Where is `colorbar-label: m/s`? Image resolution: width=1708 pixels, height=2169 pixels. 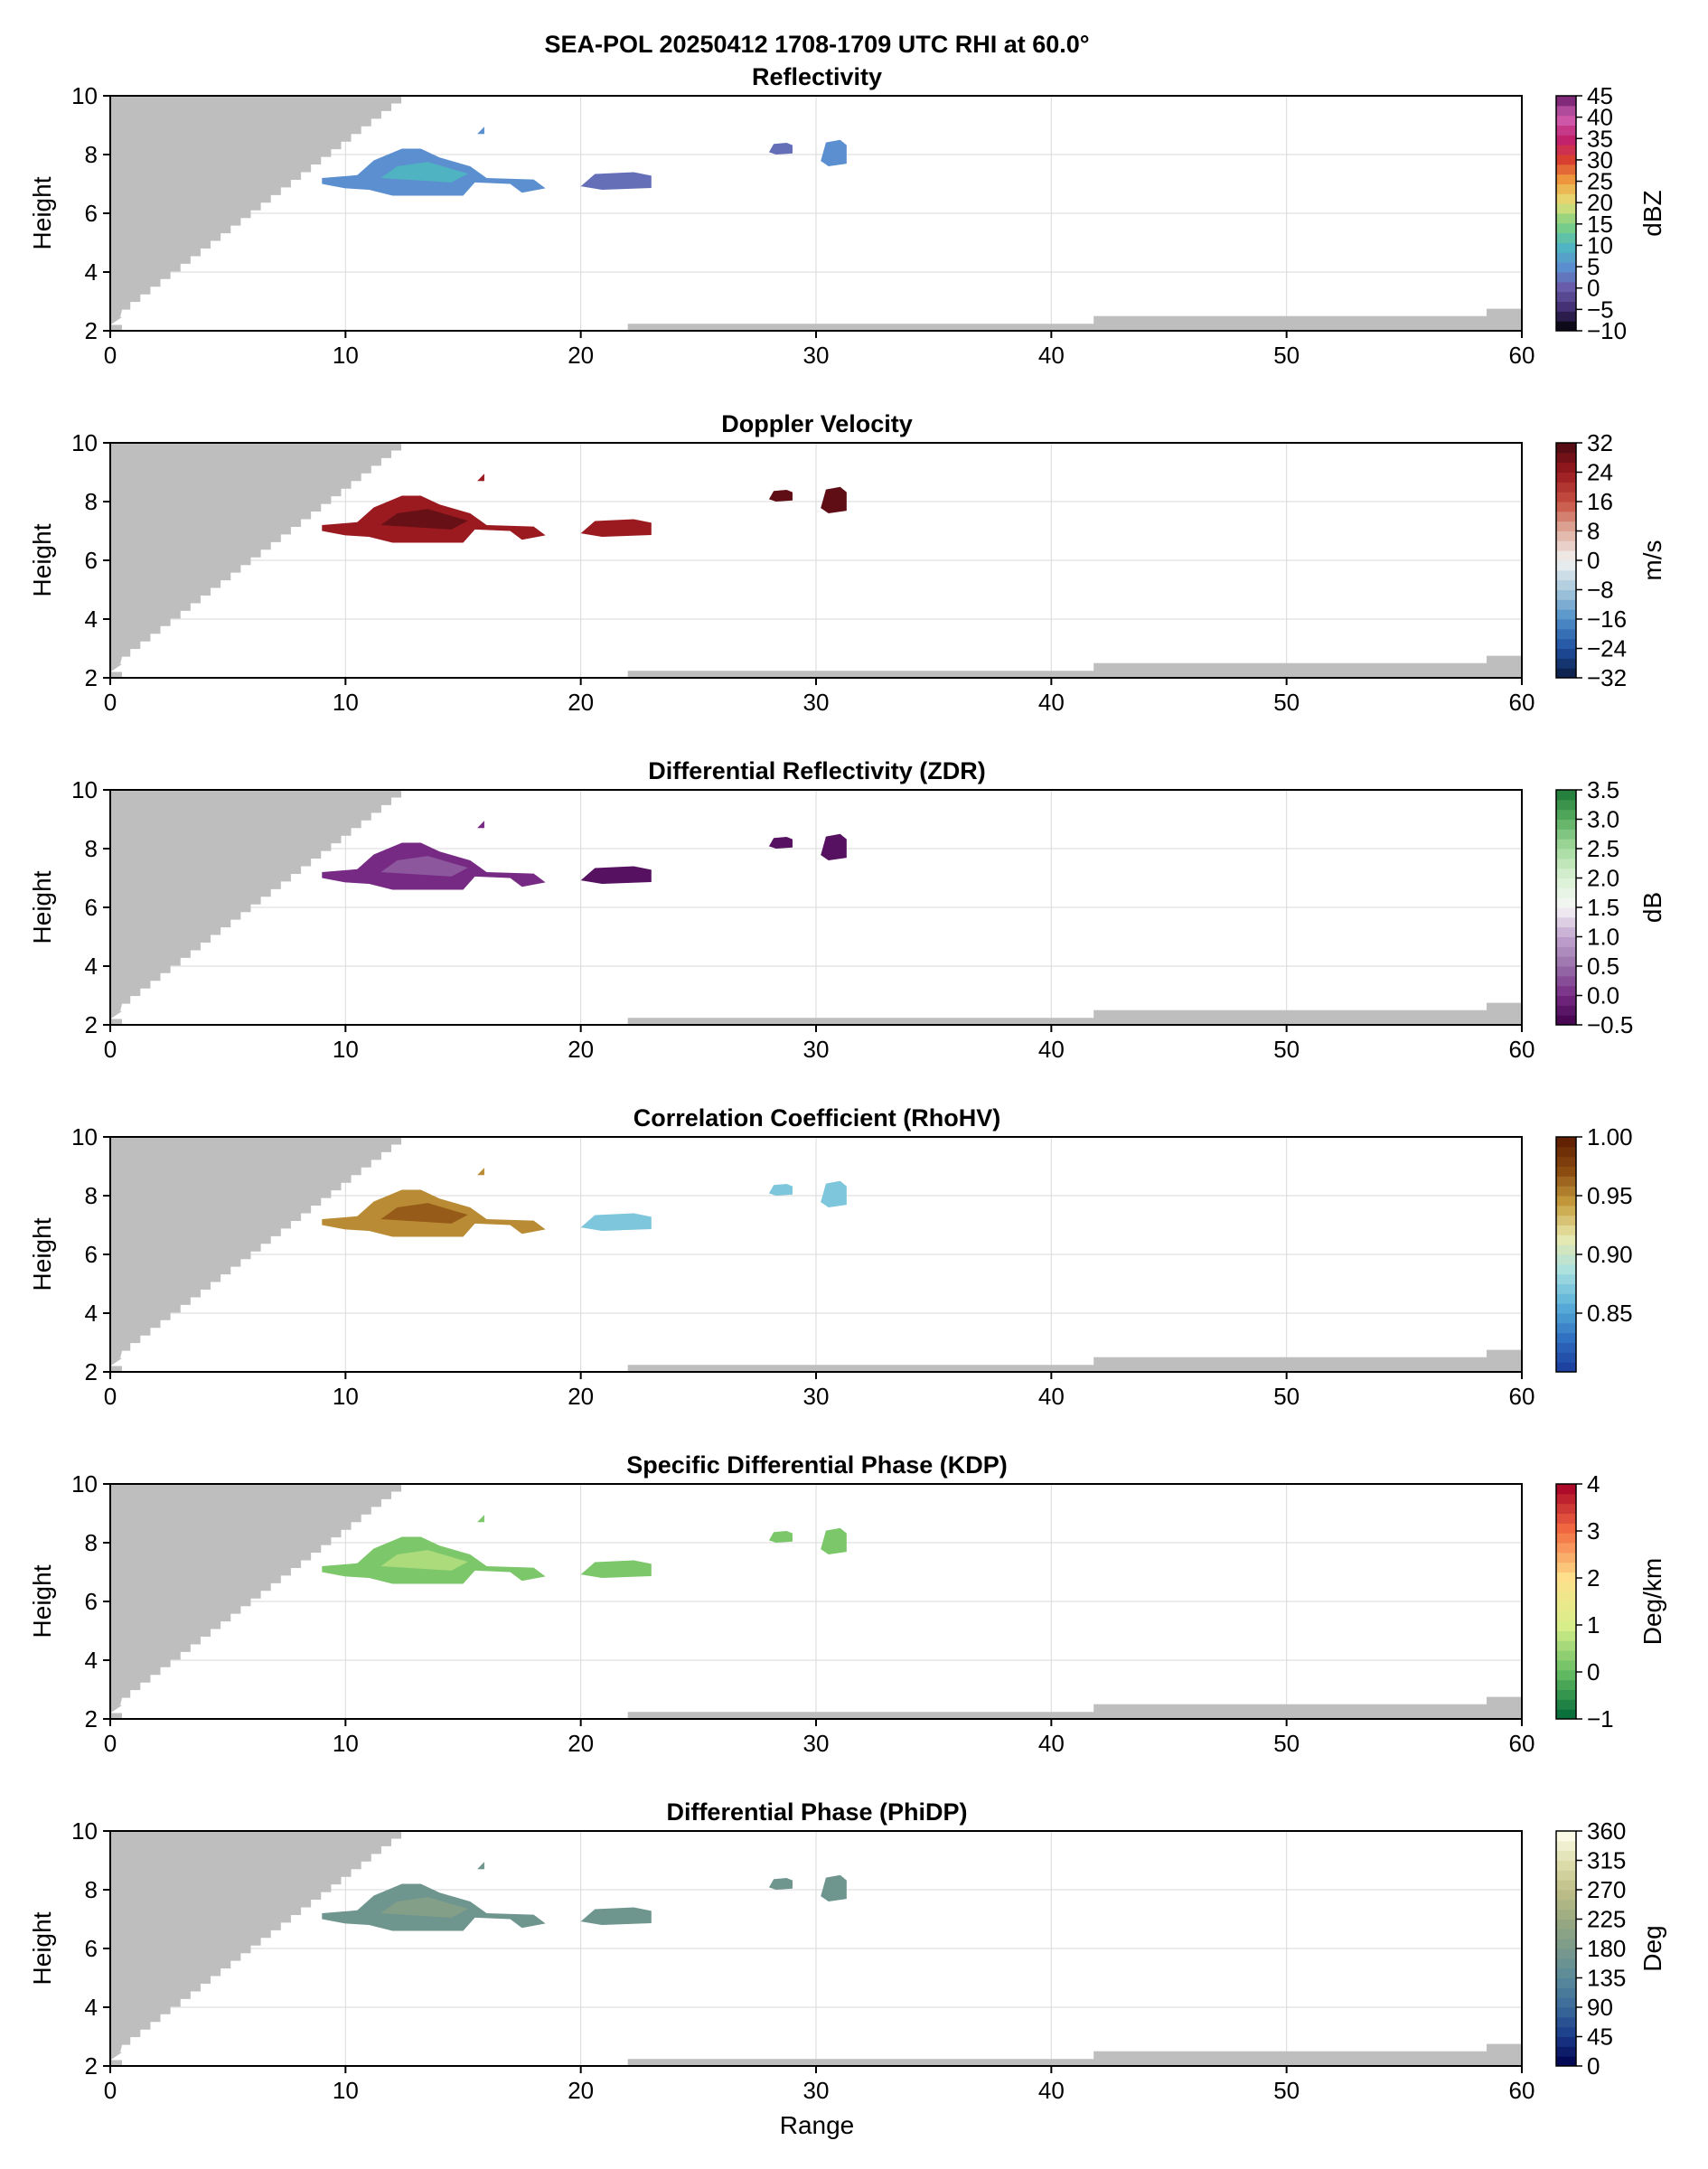
colorbar-label: m/s is located at coordinates (1652, 560).